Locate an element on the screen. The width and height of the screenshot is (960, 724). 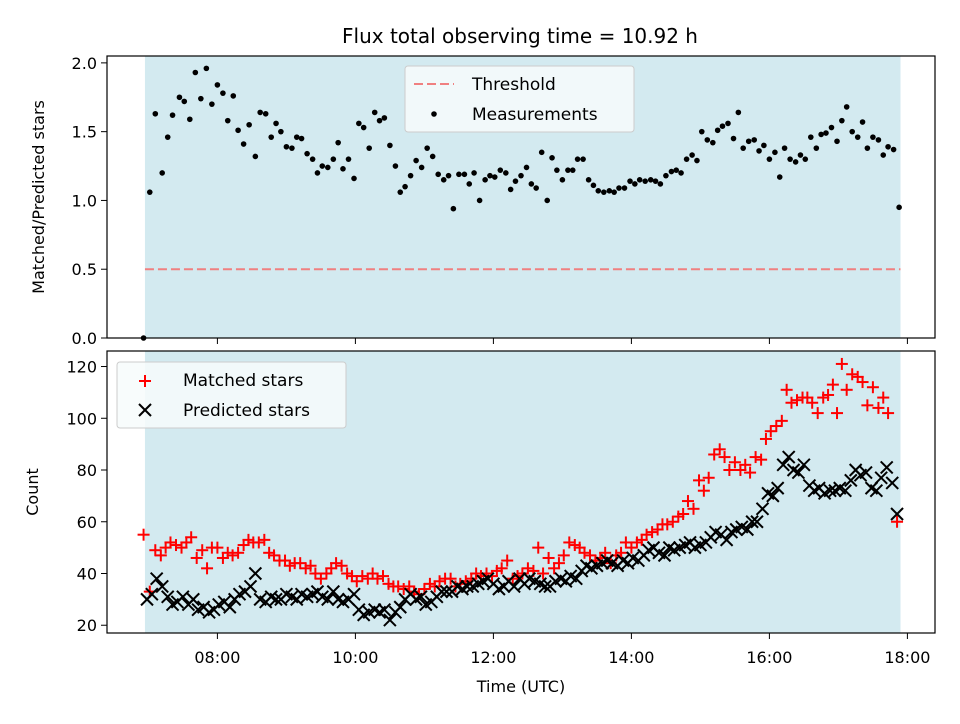
legend-threshold-label: Threshold is located at coordinates (513, 85).